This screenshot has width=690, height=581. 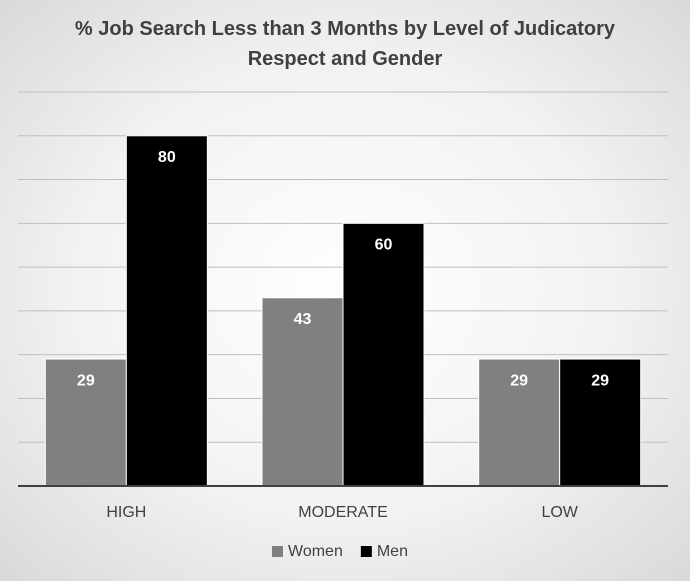 I want to click on legend-label: Women, so click(x=315, y=551).